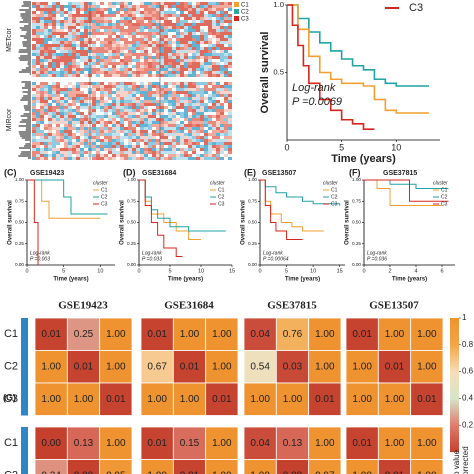 The image size is (474, 474). What do you see at coordinates (252, 179) in the screenshot?
I see `y-tick-label: 1.00` at bounding box center [252, 179].